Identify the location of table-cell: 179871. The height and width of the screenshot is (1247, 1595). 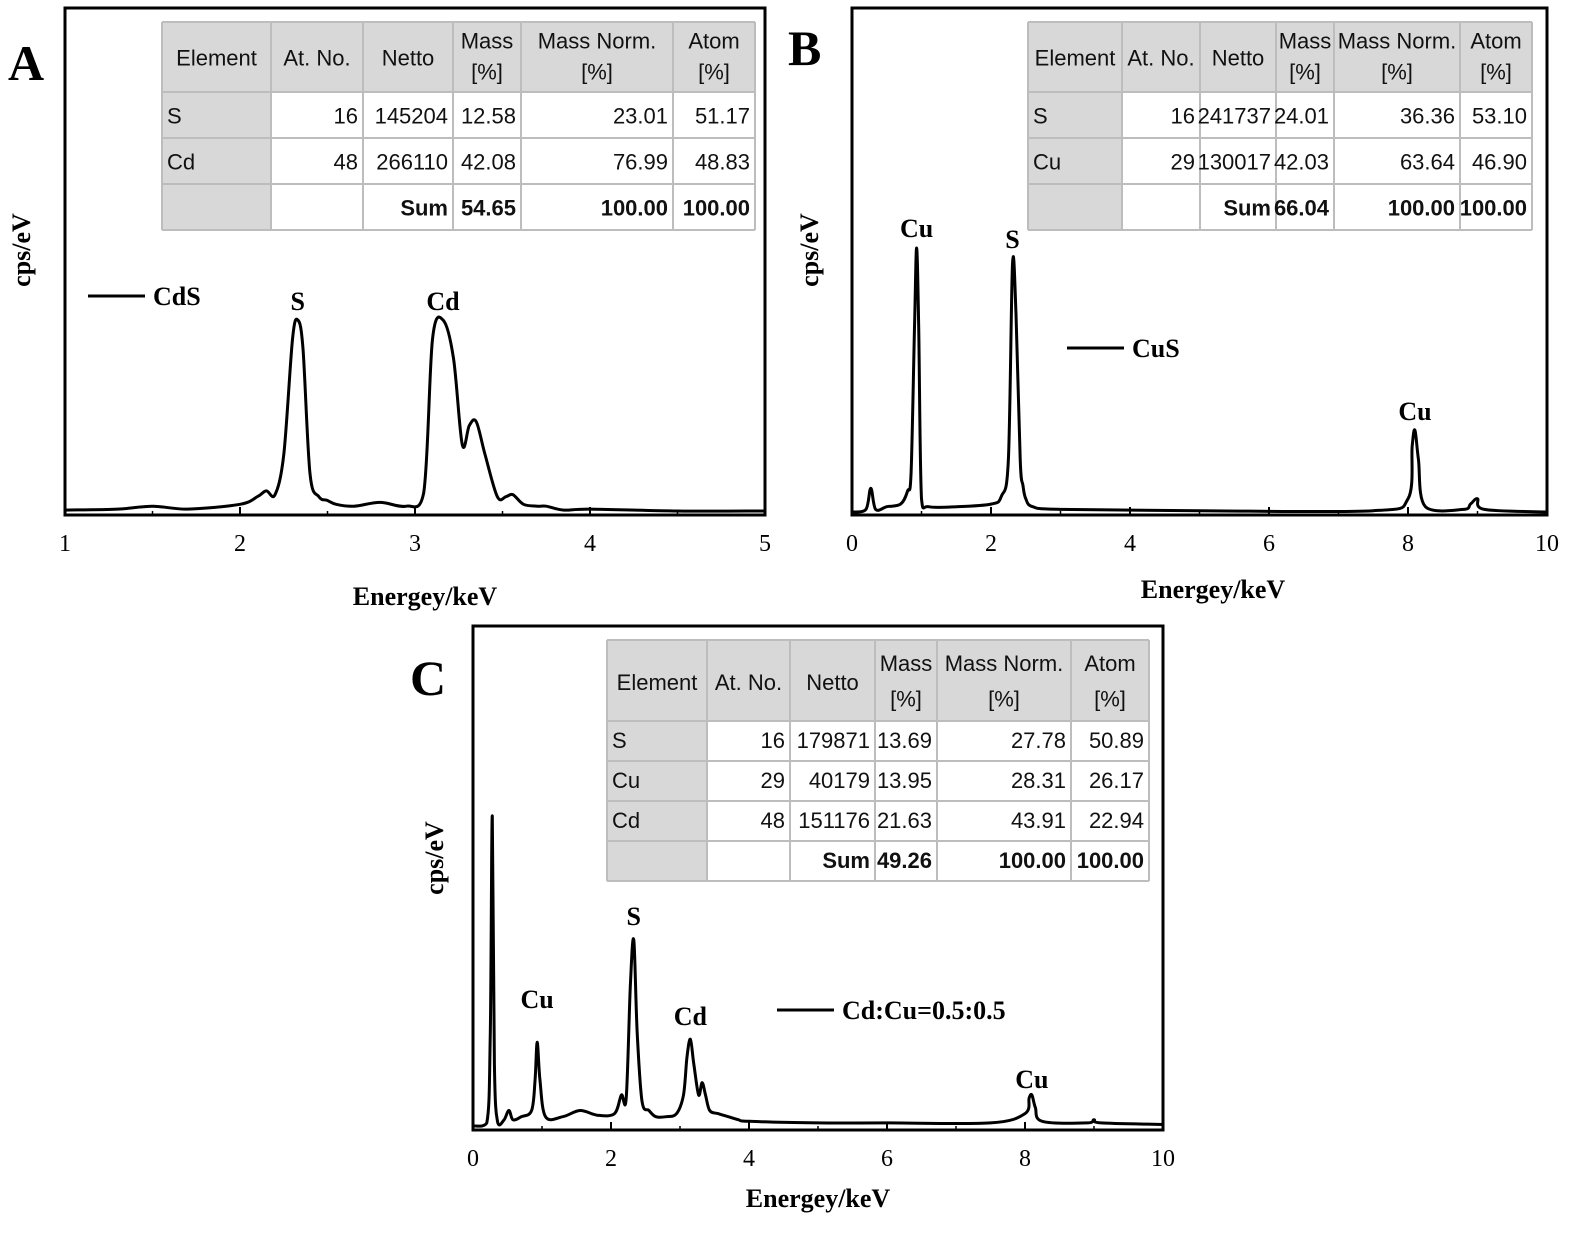
(833, 740).